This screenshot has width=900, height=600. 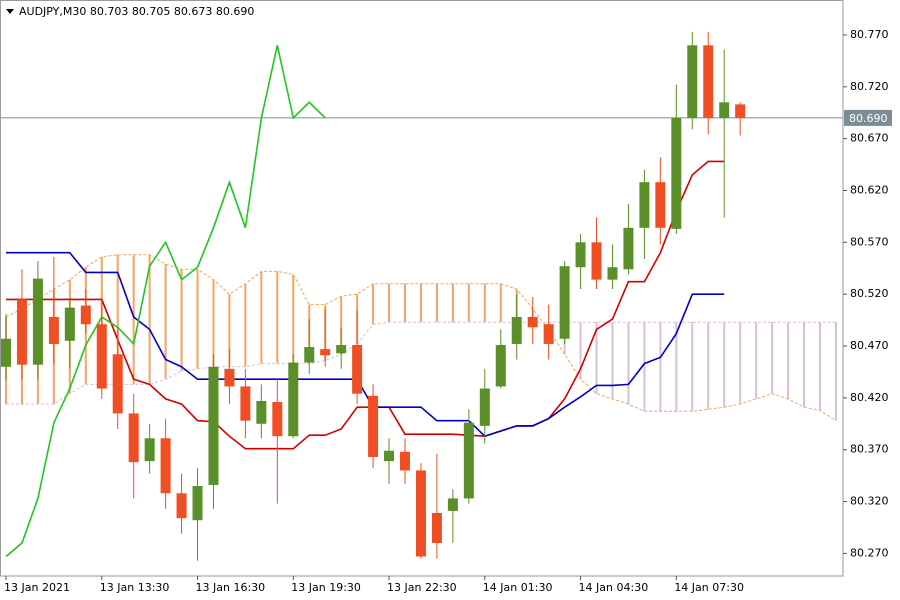 What do you see at coordinates (231, 587) in the screenshot?
I see `x-tick-label: 13 Jan 16:30` at bounding box center [231, 587].